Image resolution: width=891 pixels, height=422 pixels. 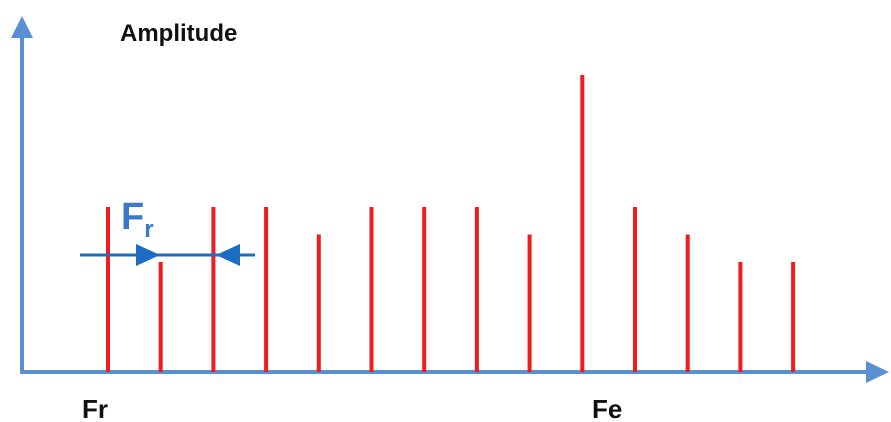 I want to click on spacing-arrowhead-left, so click(x=228, y=255).